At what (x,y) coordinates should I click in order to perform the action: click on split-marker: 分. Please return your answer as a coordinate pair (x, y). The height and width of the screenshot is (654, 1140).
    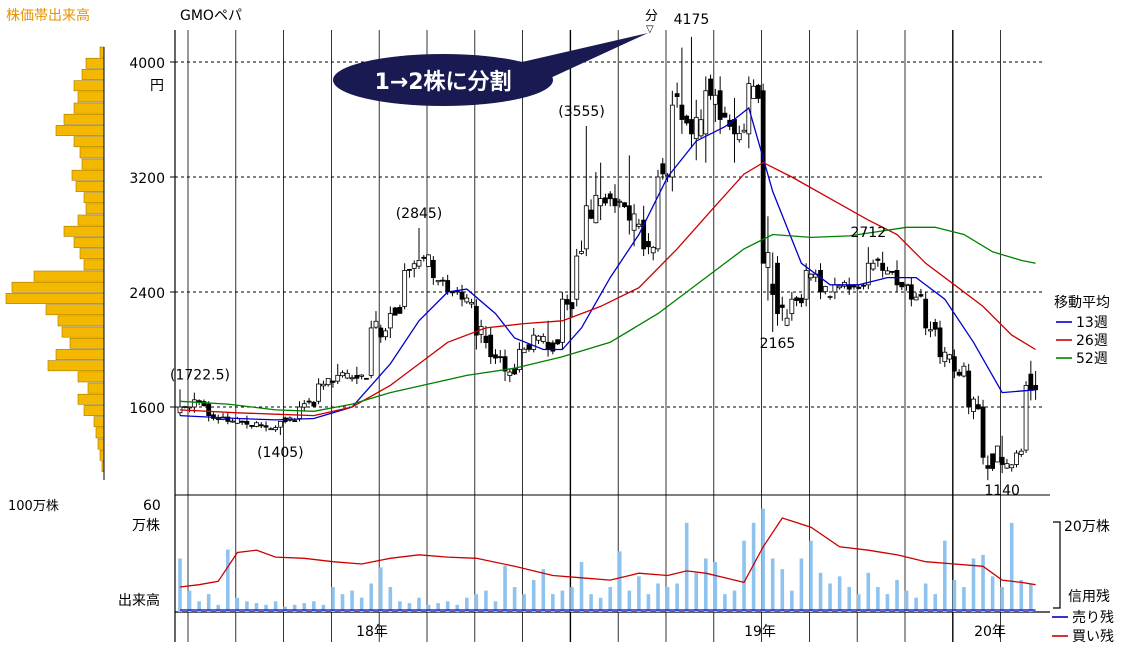
    Looking at the image, I should click on (651, 16).